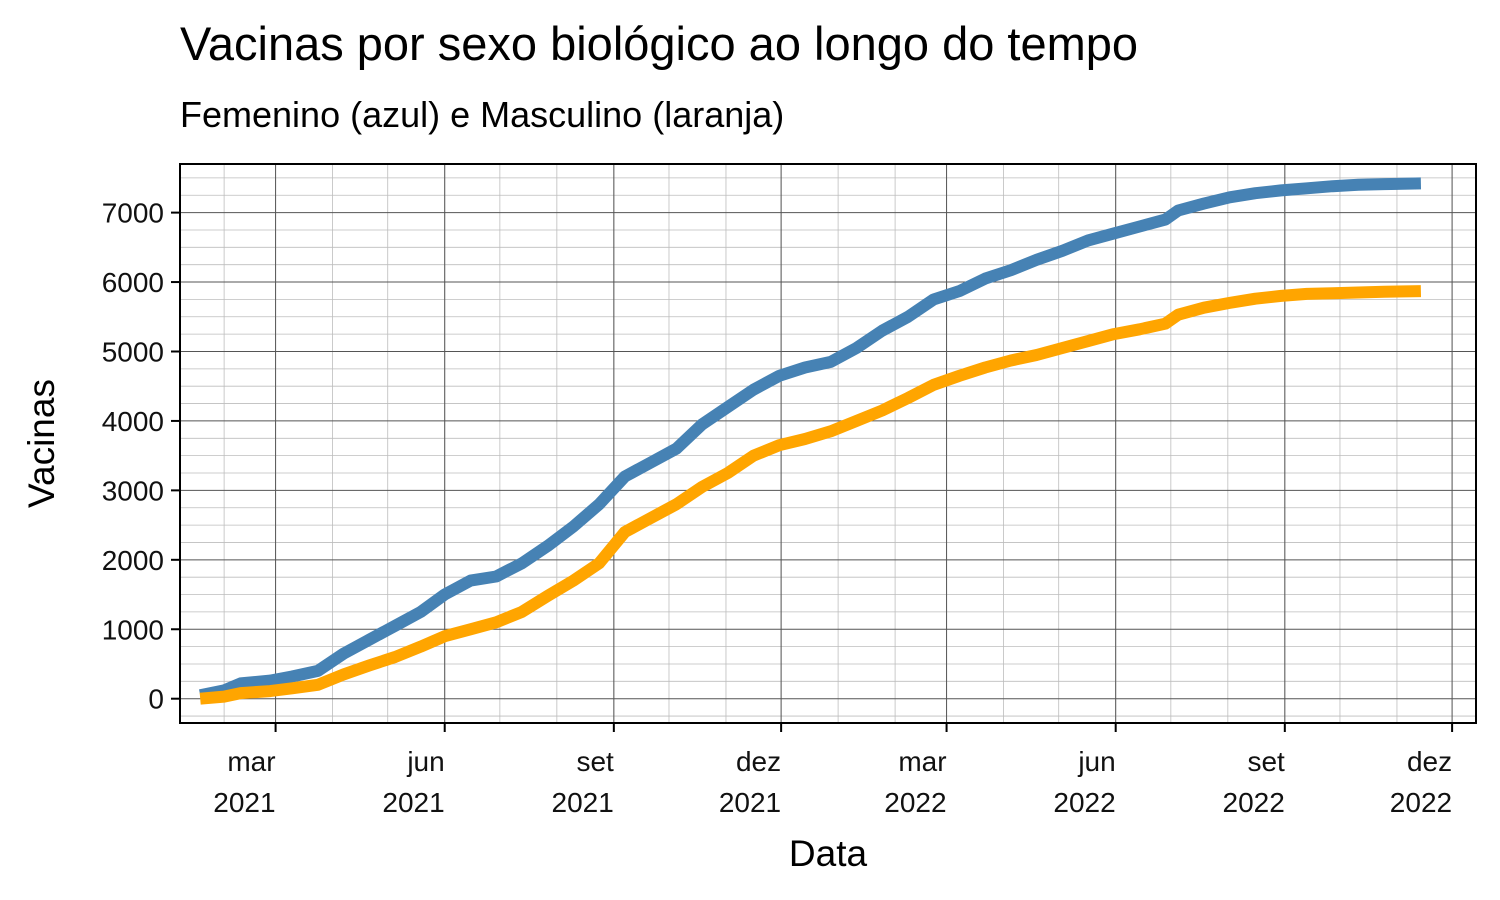  I want to click on y-tick-label: 0, so click(156, 699).